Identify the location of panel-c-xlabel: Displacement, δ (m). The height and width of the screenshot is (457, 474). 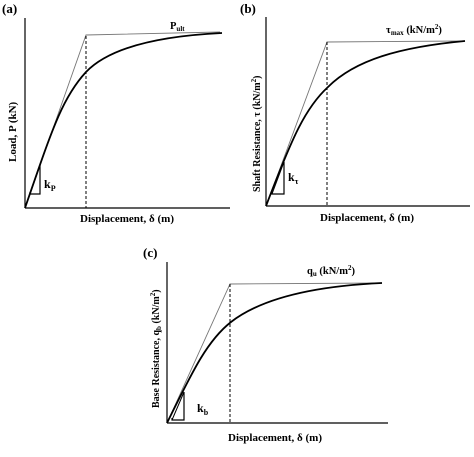
(275, 438).